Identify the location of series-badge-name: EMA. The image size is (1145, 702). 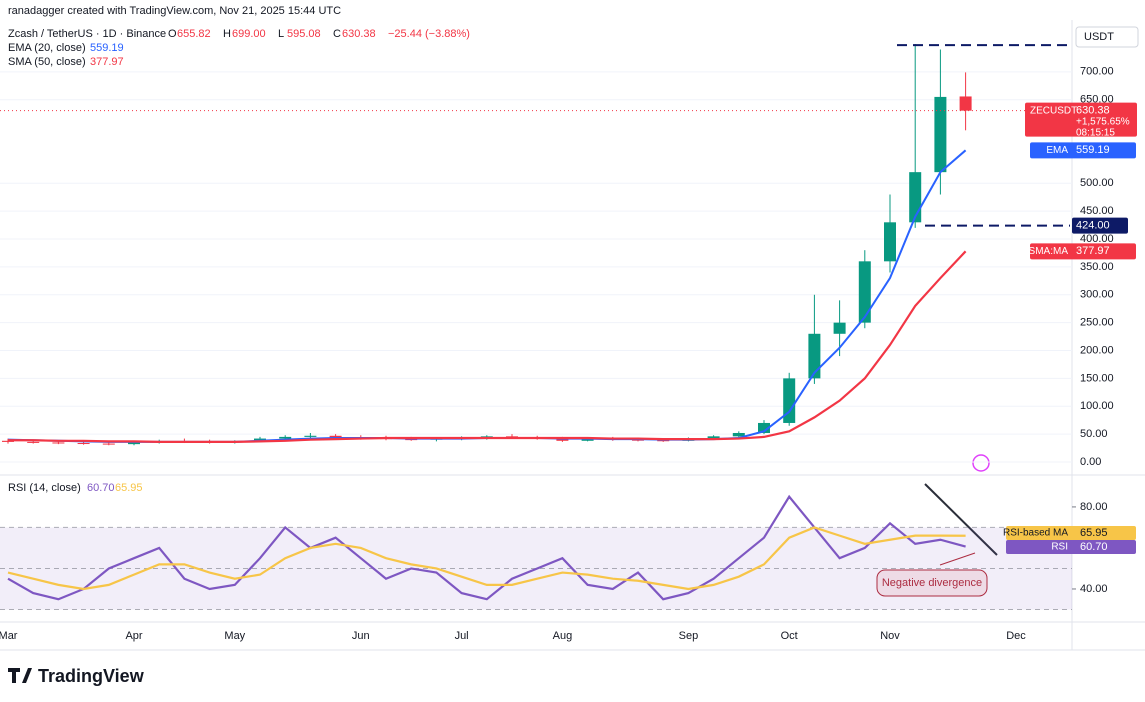
(1057, 150).